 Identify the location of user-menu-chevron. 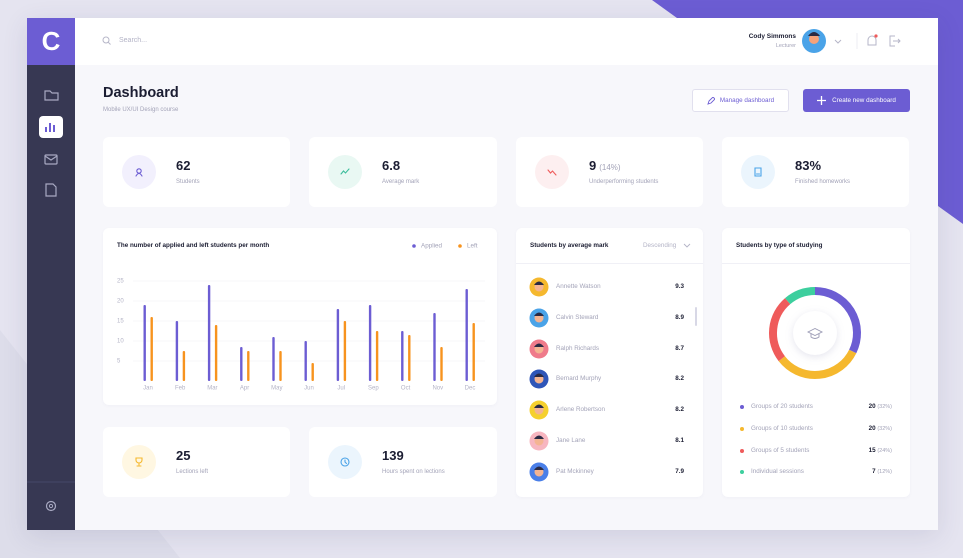
(838, 41).